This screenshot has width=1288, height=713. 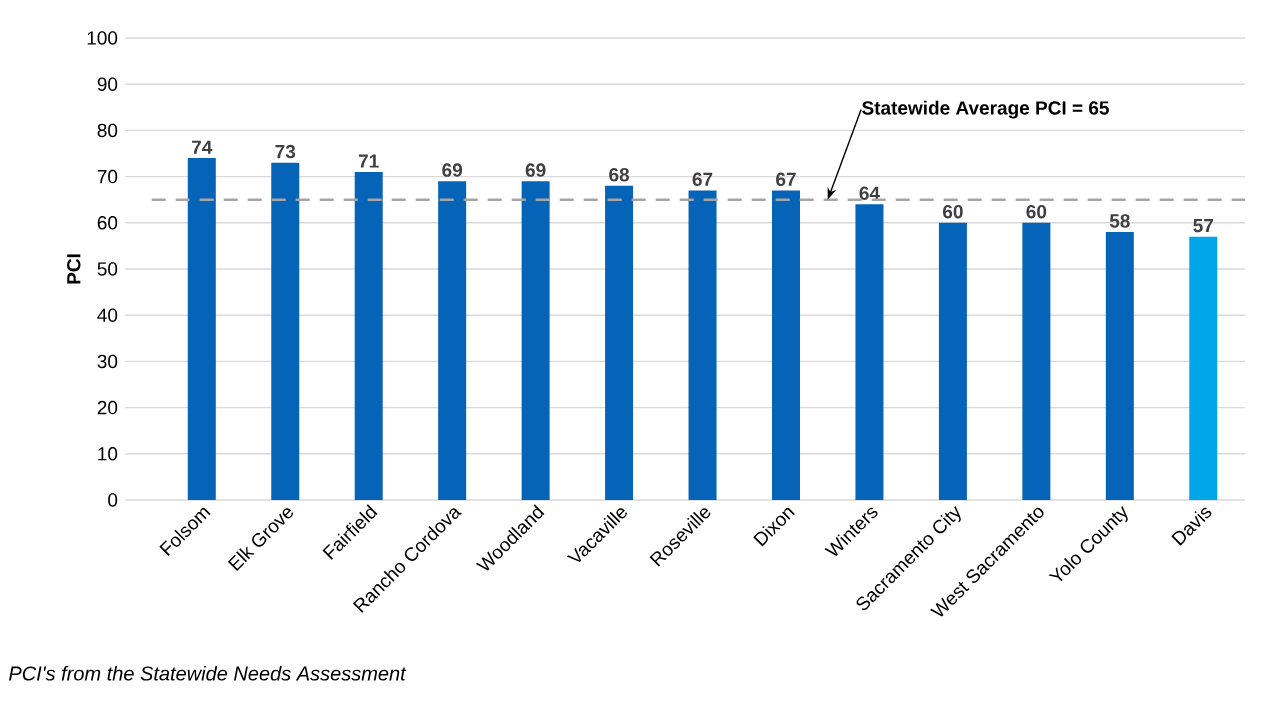 What do you see at coordinates (285, 151) in the screenshot?
I see `data-label: 73` at bounding box center [285, 151].